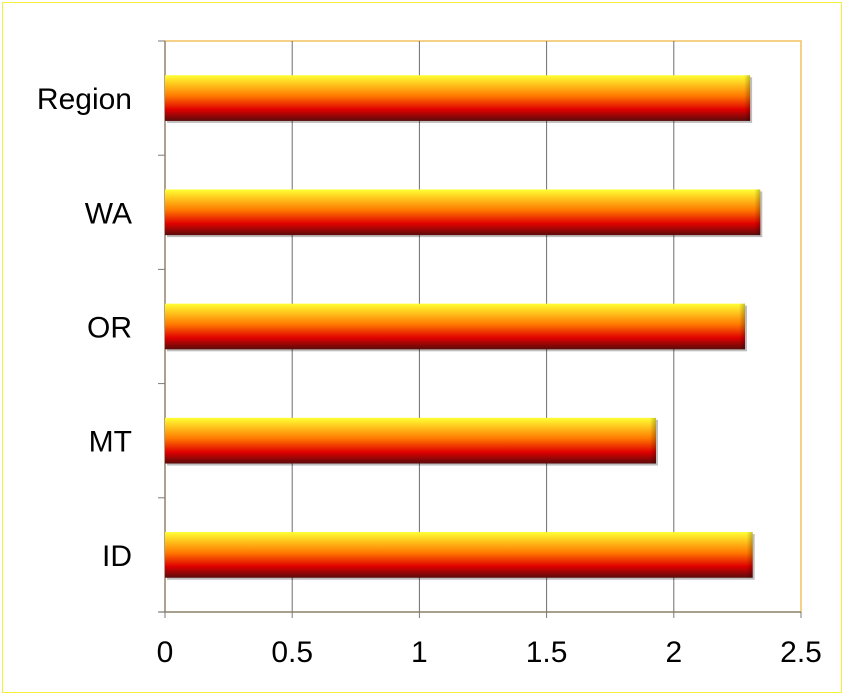 The width and height of the screenshot is (845, 696). Describe the element at coordinates (165, 652) in the screenshot. I see `x-tick-label: 0` at that location.